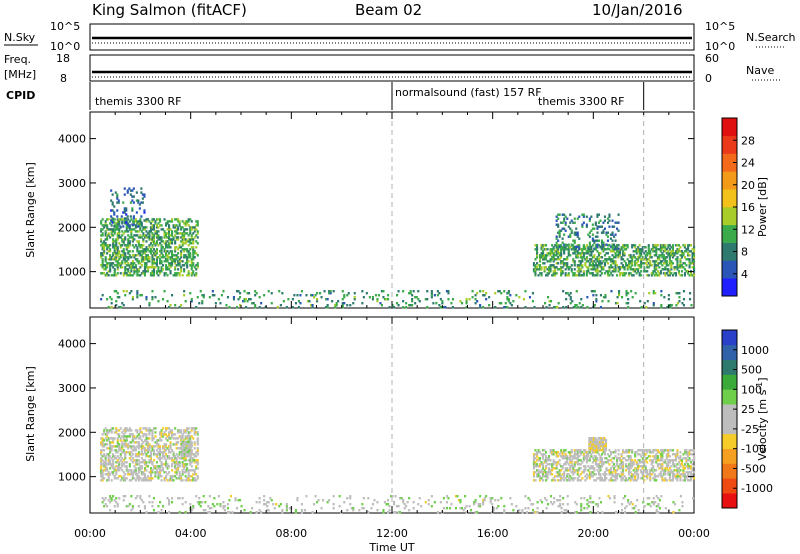  Describe the element at coordinates (72, 139) in the screenshot. I see `power-y-tick-label: 4000` at that location.